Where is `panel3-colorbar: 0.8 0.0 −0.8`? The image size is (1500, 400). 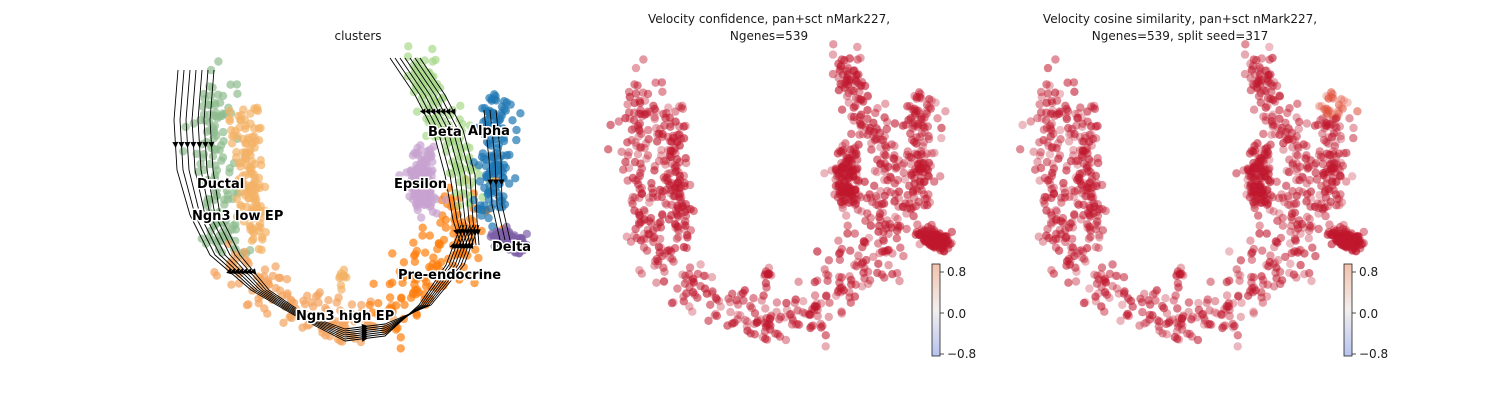 panel3-colorbar: 0.8 0.0 −0.8 is located at coordinates (1365, 312).